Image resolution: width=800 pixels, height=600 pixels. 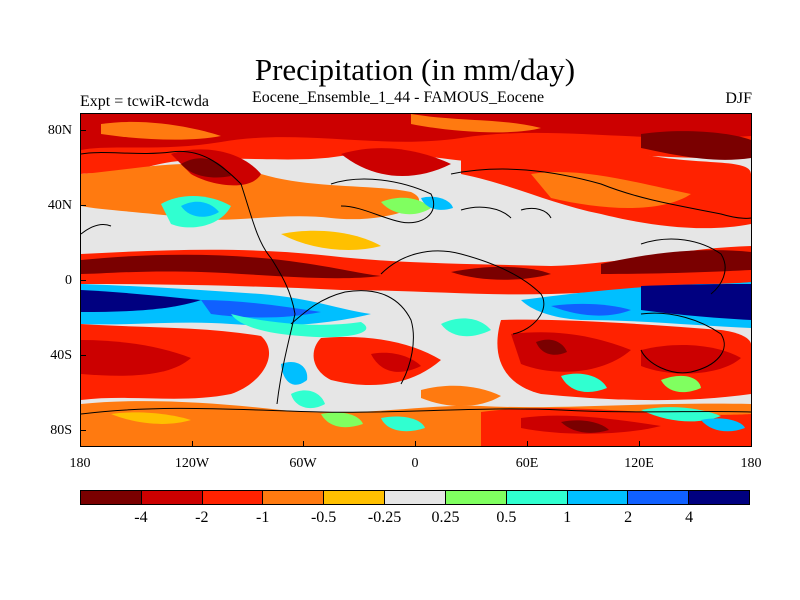 What do you see at coordinates (628, 517) in the screenshot?
I see `colorbar-label: 2` at bounding box center [628, 517].